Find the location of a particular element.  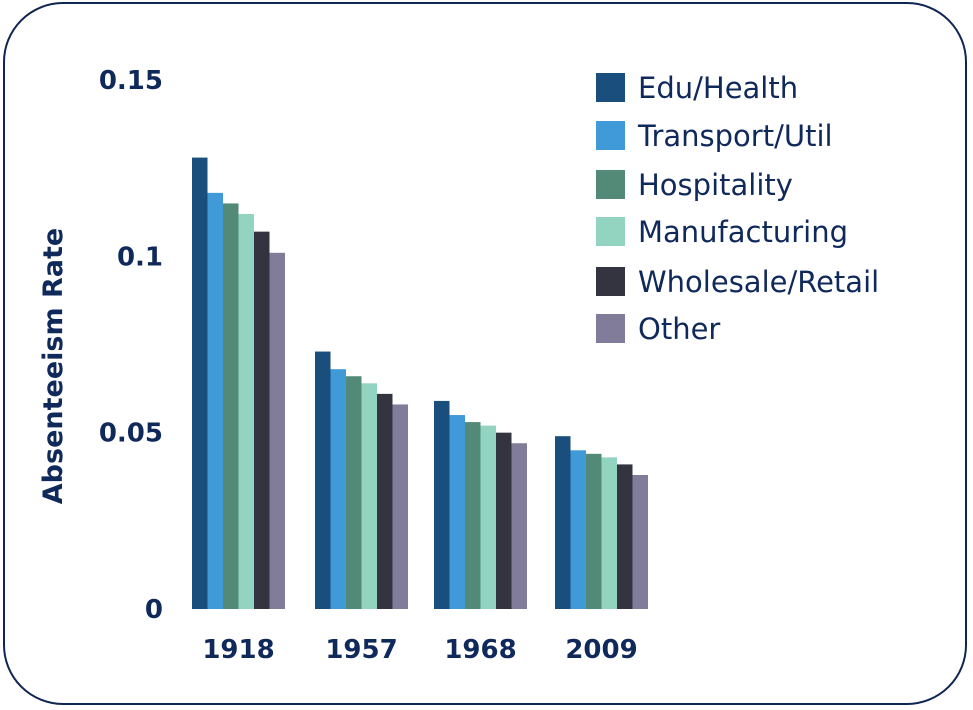

legend-item: Other is located at coordinates (658, 329).